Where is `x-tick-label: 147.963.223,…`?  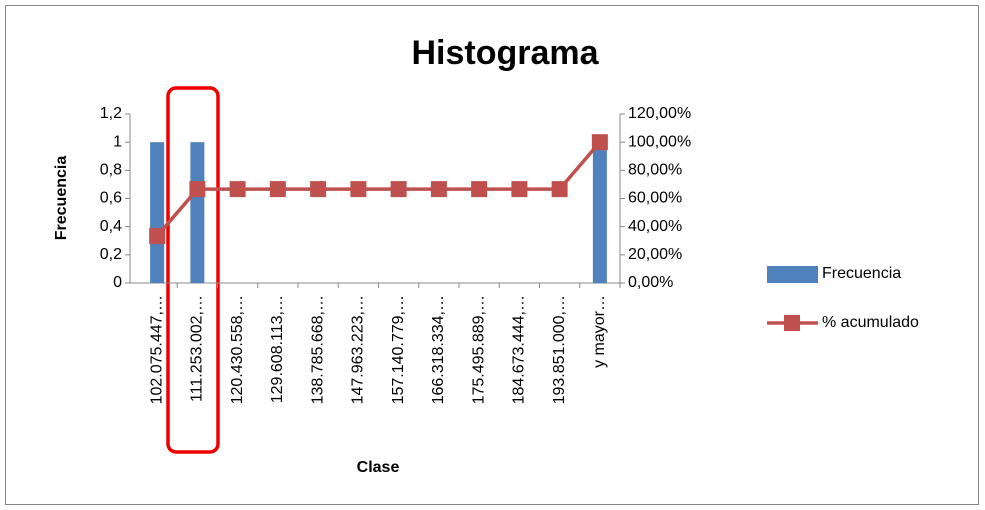
x-tick-label: 147.963.223,… is located at coordinates (358, 349).